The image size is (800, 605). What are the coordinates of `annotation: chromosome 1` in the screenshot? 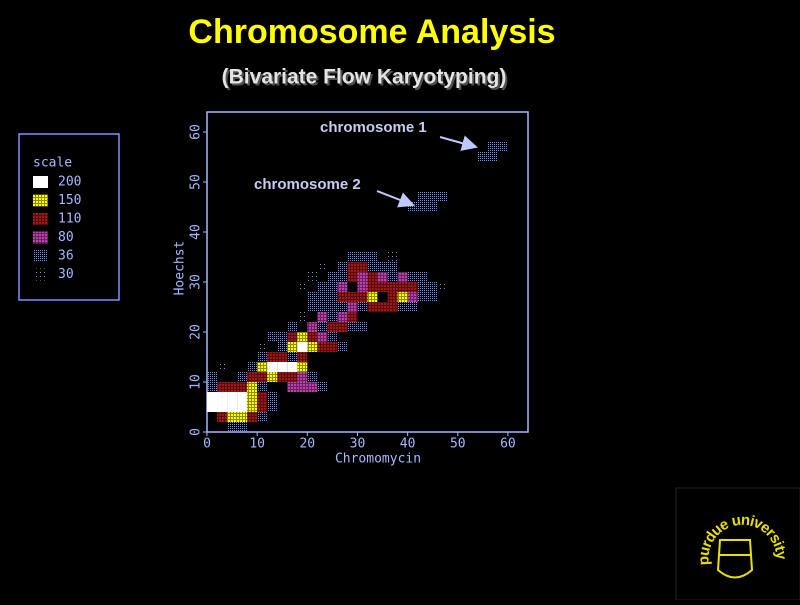 It's located at (373, 127).